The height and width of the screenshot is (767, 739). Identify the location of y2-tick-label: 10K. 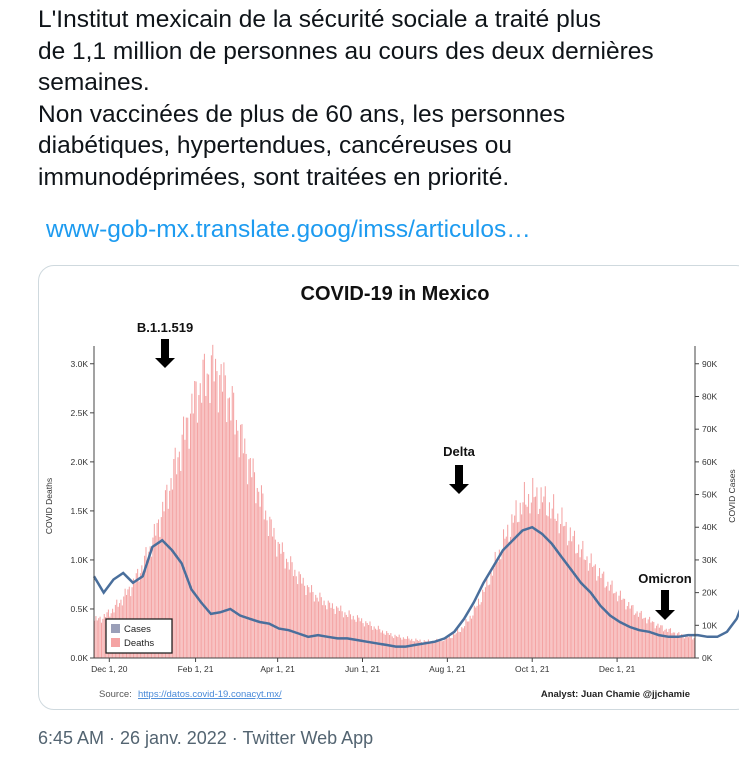
(709, 625).